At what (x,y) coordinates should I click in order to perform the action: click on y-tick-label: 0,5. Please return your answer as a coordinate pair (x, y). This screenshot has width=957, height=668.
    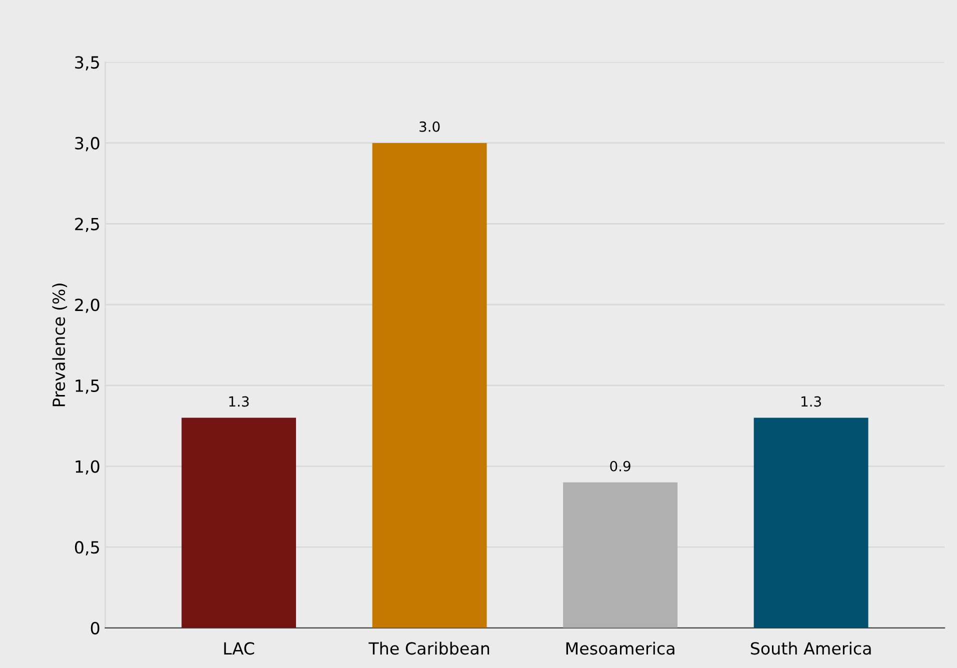
    Looking at the image, I should click on (87, 548).